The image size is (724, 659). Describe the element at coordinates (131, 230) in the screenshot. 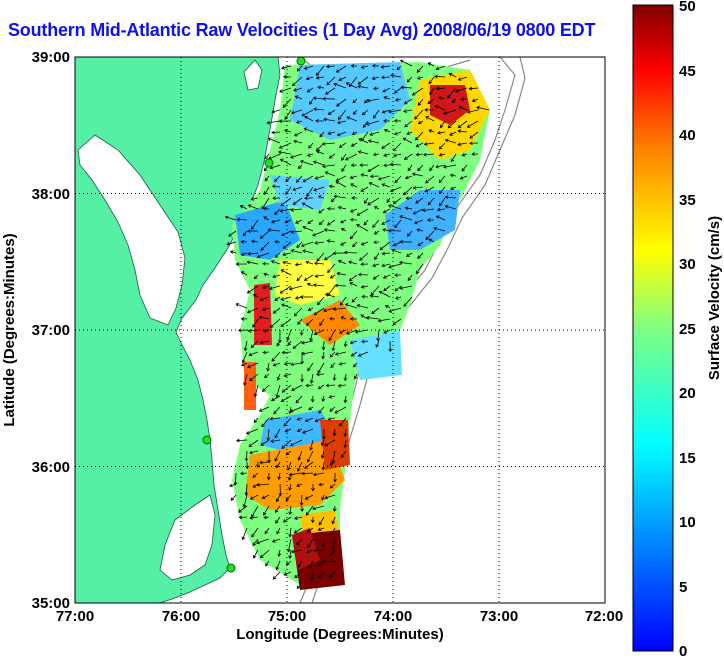

I see `chesapeake-bay` at that location.